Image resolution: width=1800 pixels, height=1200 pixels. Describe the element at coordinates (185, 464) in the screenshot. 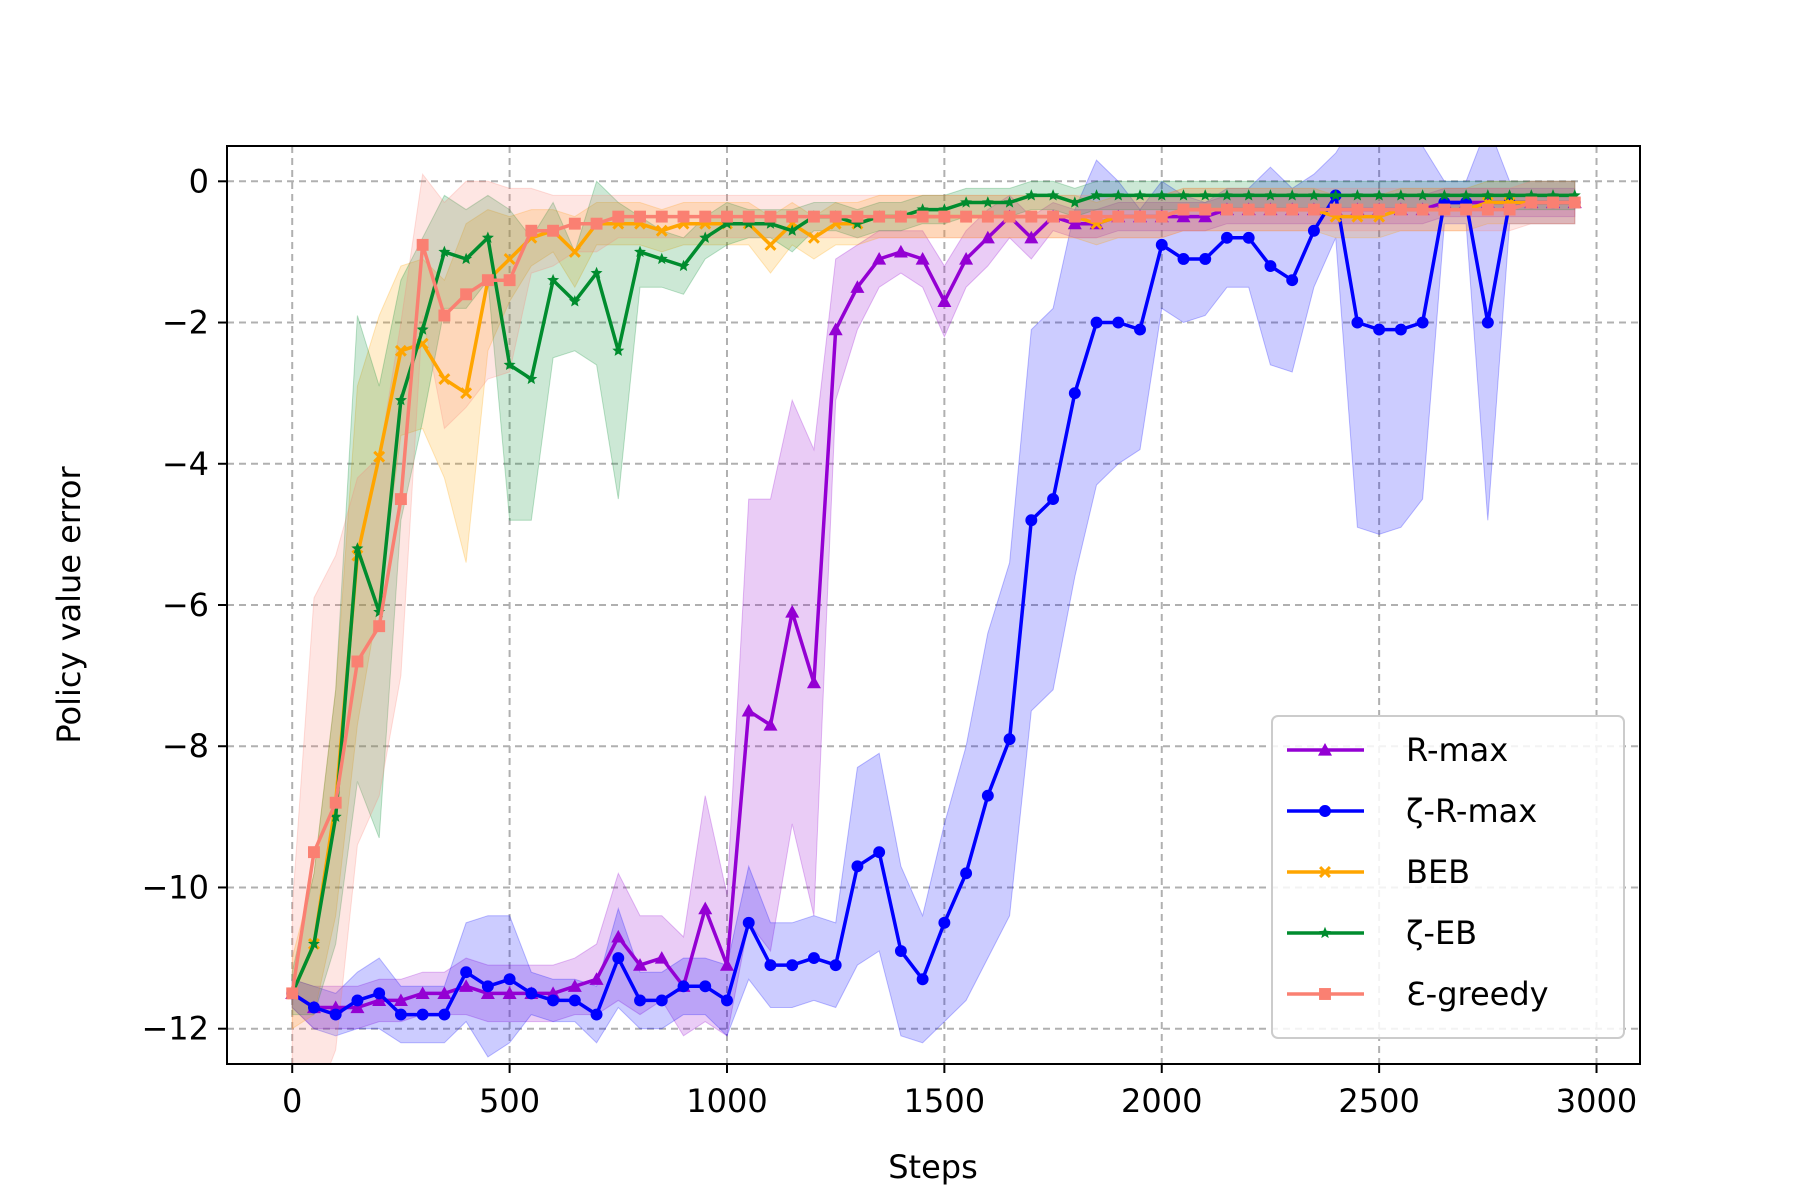

I see `y-tick-label: −4` at that location.